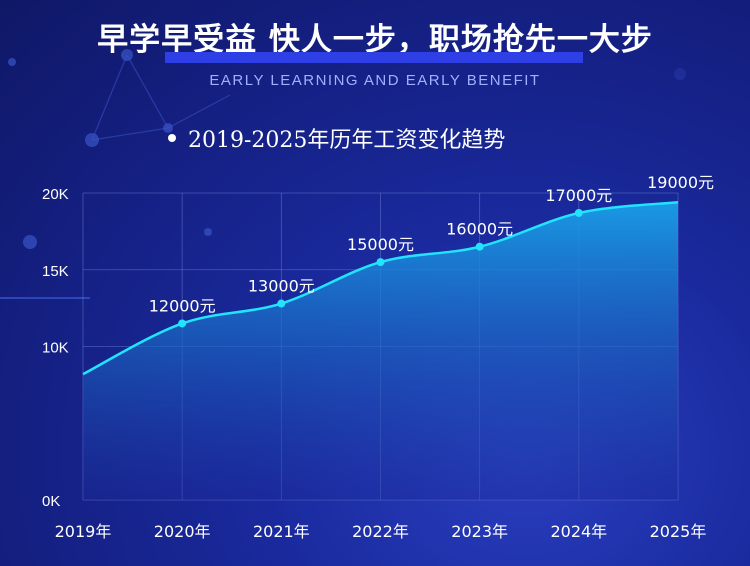  What do you see at coordinates (182, 531) in the screenshot?
I see `x-tick-label: 2020年` at bounding box center [182, 531].